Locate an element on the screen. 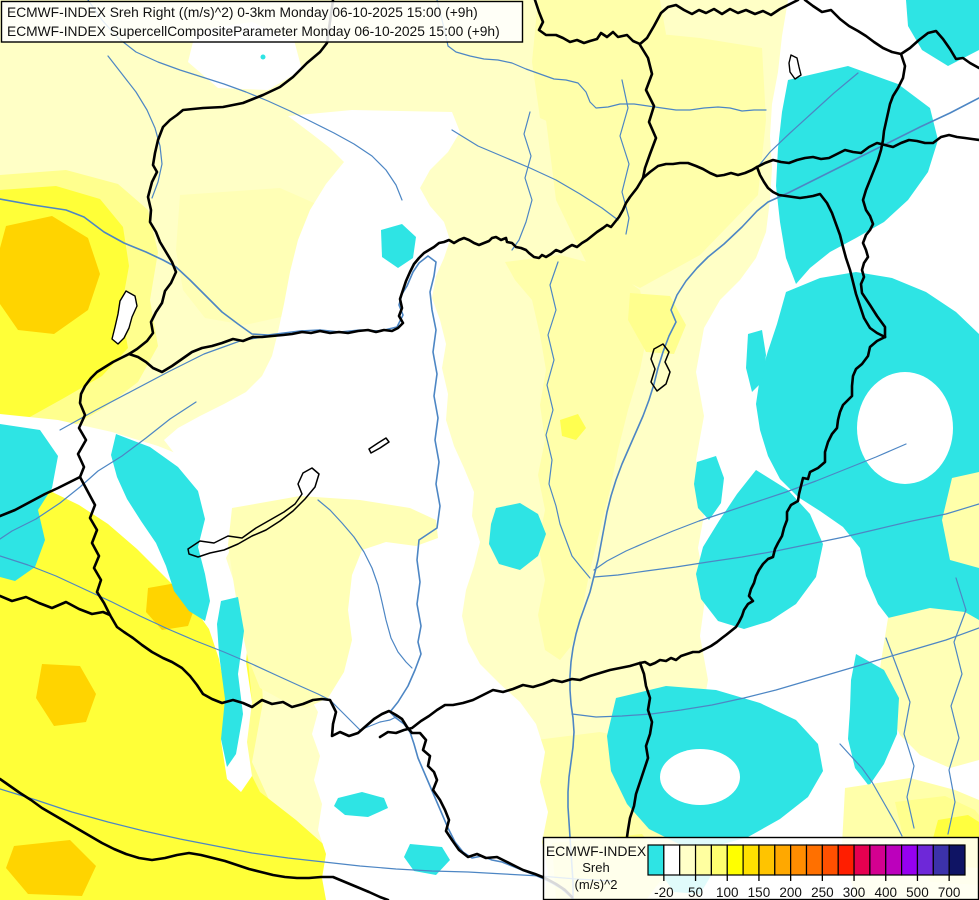  border-hungary-romania is located at coordinates (762, 501).